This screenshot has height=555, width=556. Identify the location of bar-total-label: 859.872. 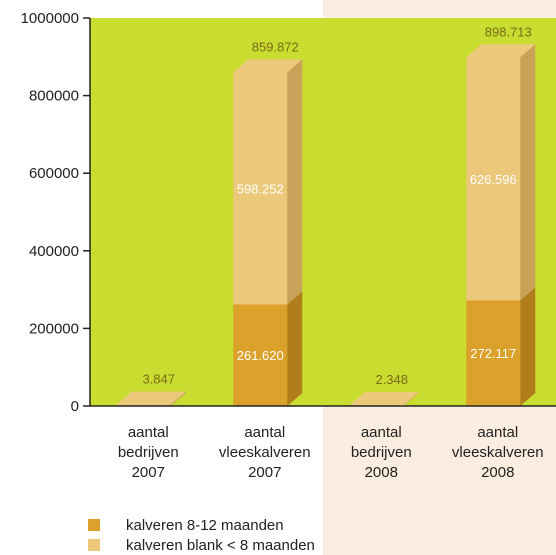
(275, 46).